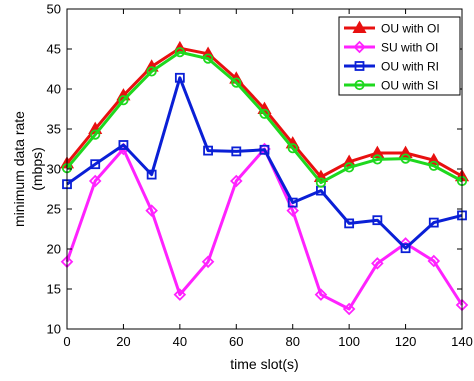 The image size is (474, 381). I want to click on x-axis-title: time slot(s), so click(264, 364).